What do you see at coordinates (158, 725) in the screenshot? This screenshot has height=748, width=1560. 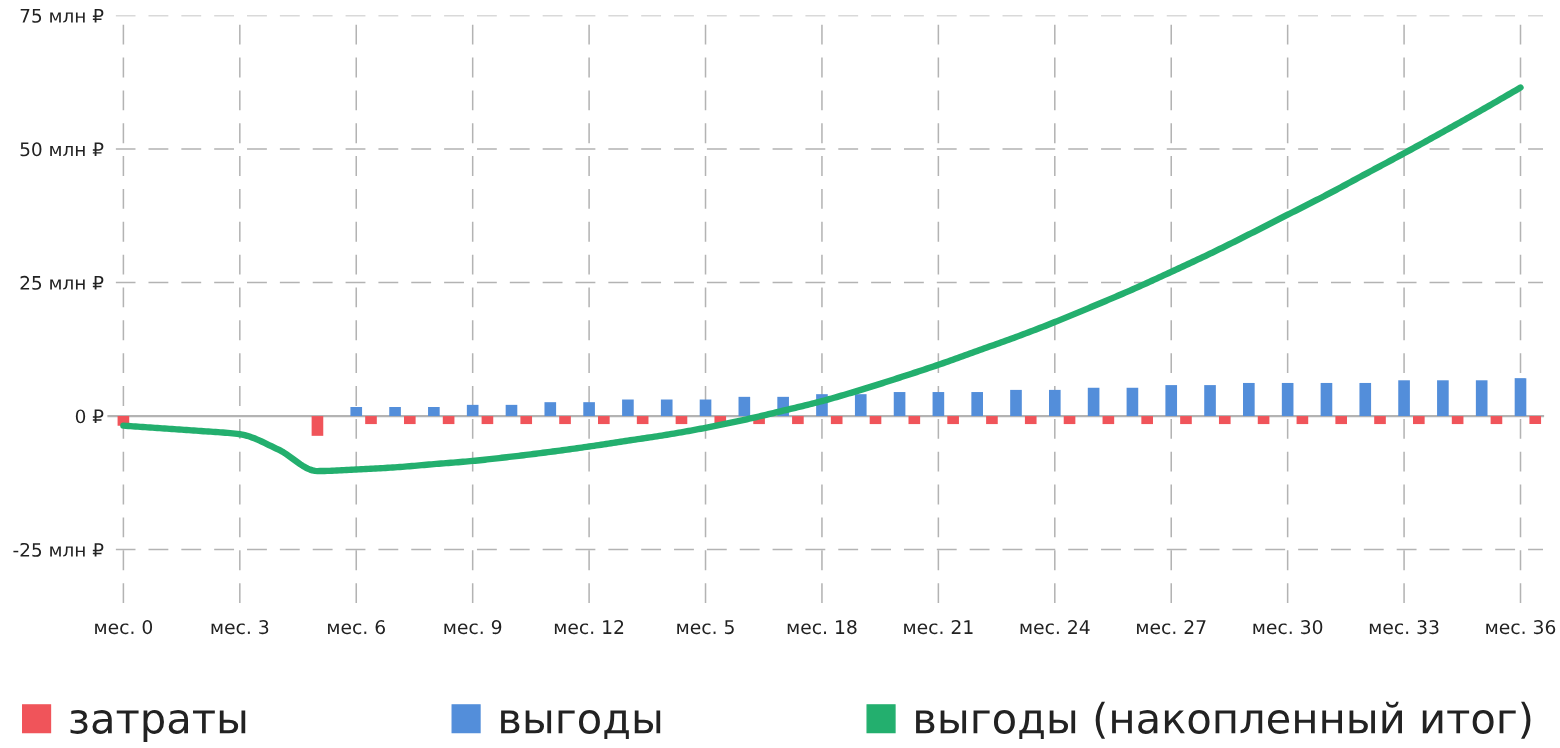 I see `legend-label: затраты` at bounding box center [158, 725].